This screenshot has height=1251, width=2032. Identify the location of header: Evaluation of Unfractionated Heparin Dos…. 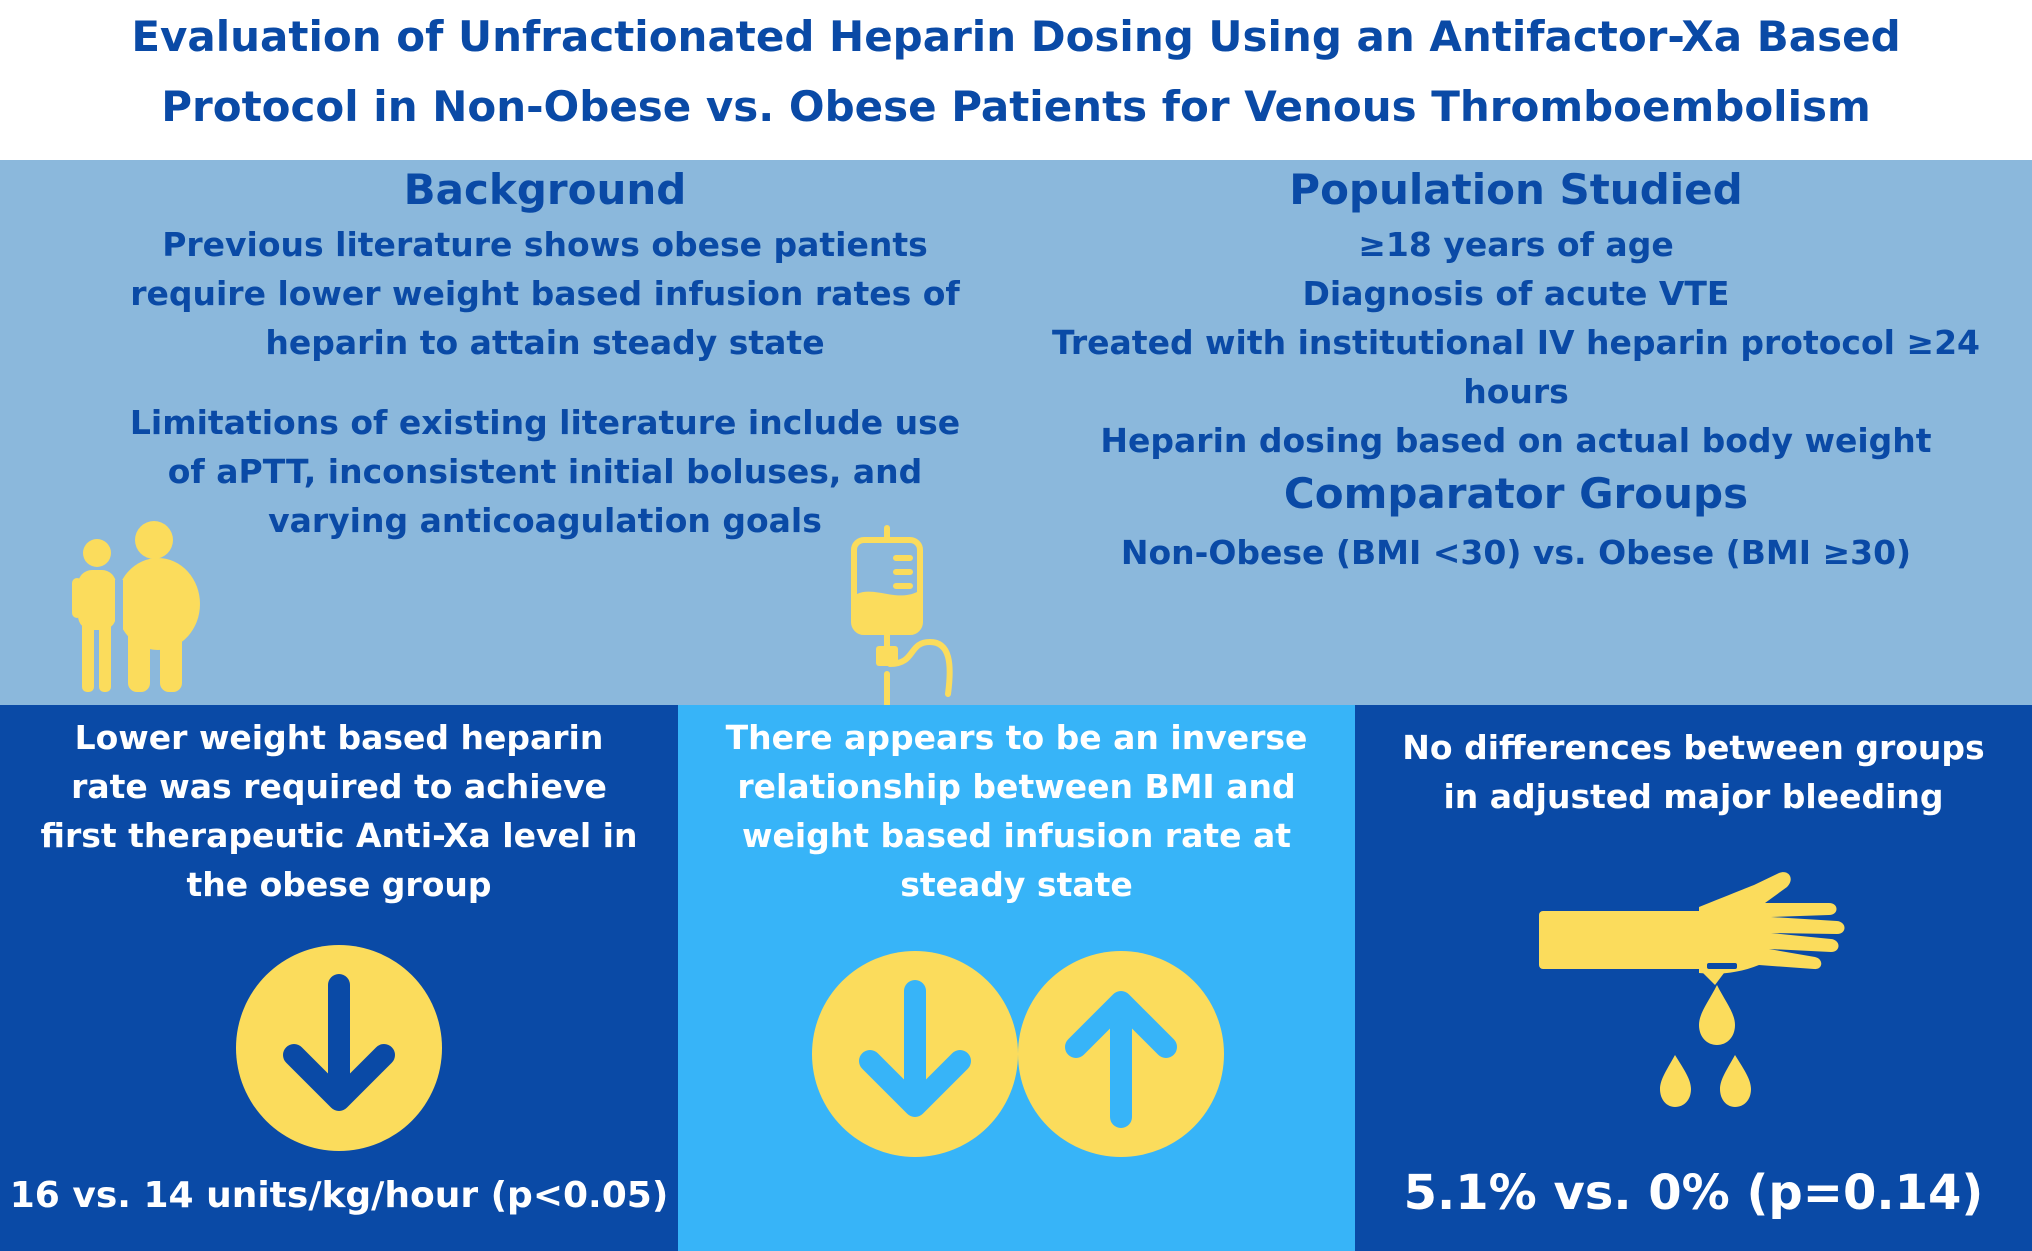
(1016, 80).